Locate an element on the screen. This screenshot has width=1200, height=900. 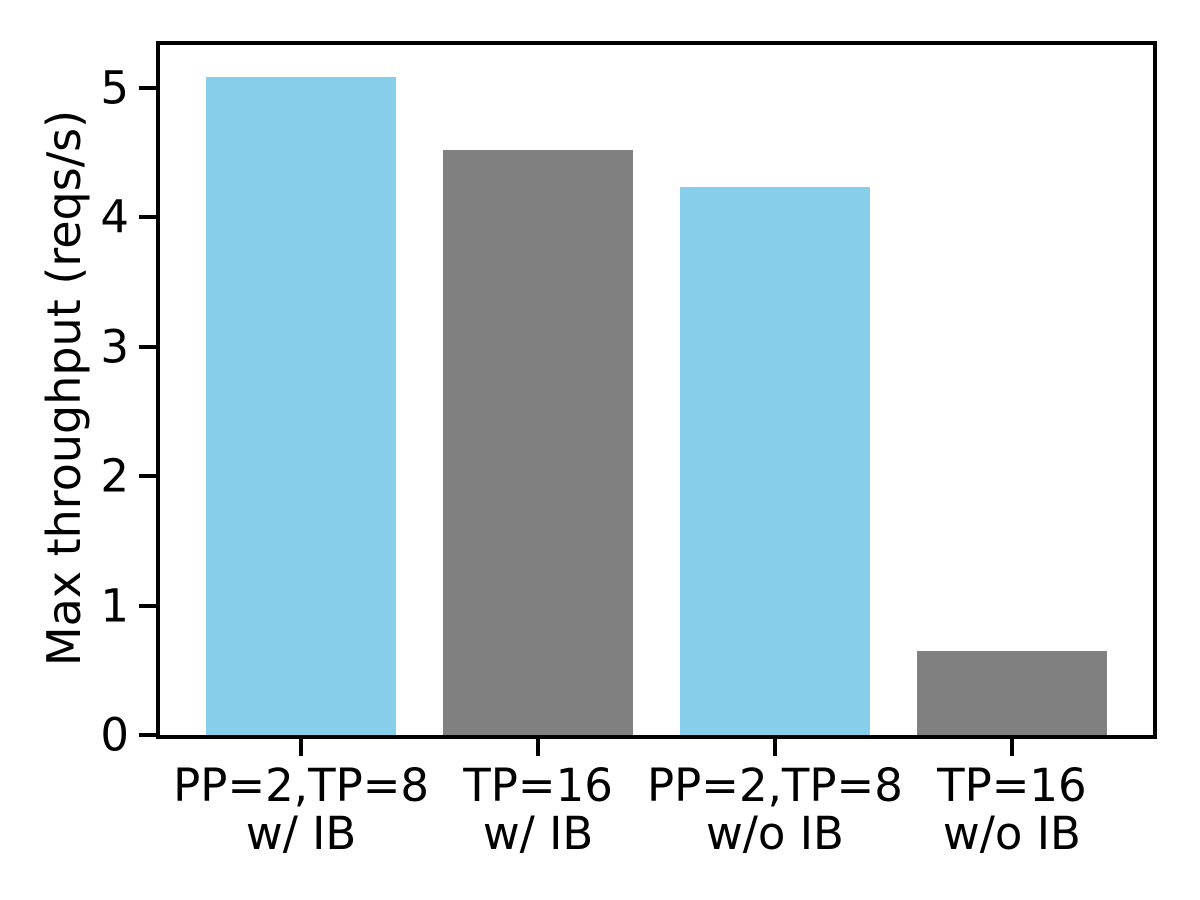
y-tick-label: 5 is located at coordinates (114, 88).